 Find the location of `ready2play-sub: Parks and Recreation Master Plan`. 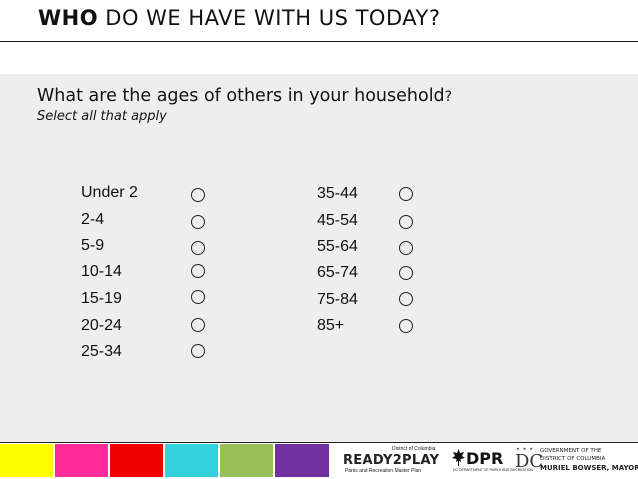

ready2play-sub: Parks and Recreation Master Plan is located at coordinates (383, 471).